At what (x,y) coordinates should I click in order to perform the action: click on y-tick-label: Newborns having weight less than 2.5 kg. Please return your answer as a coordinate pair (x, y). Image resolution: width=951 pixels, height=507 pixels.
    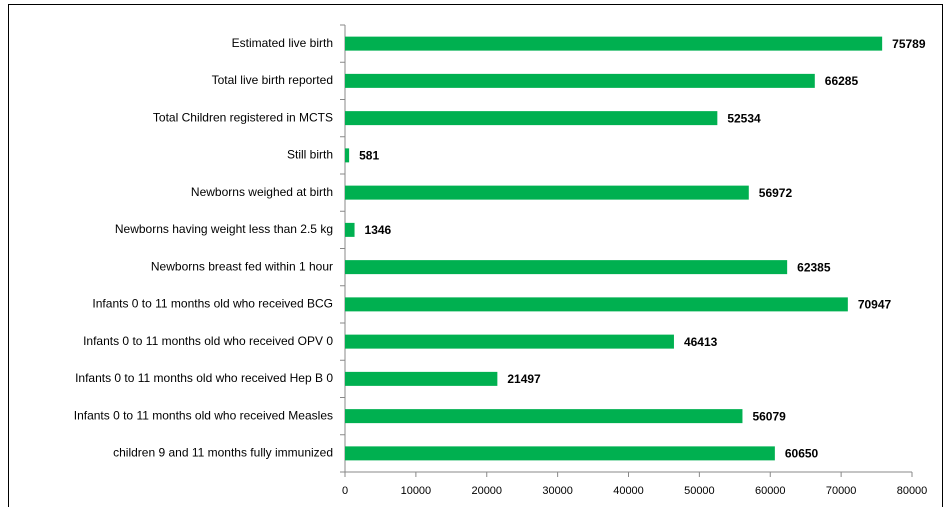
    Looking at the image, I should click on (224, 229).